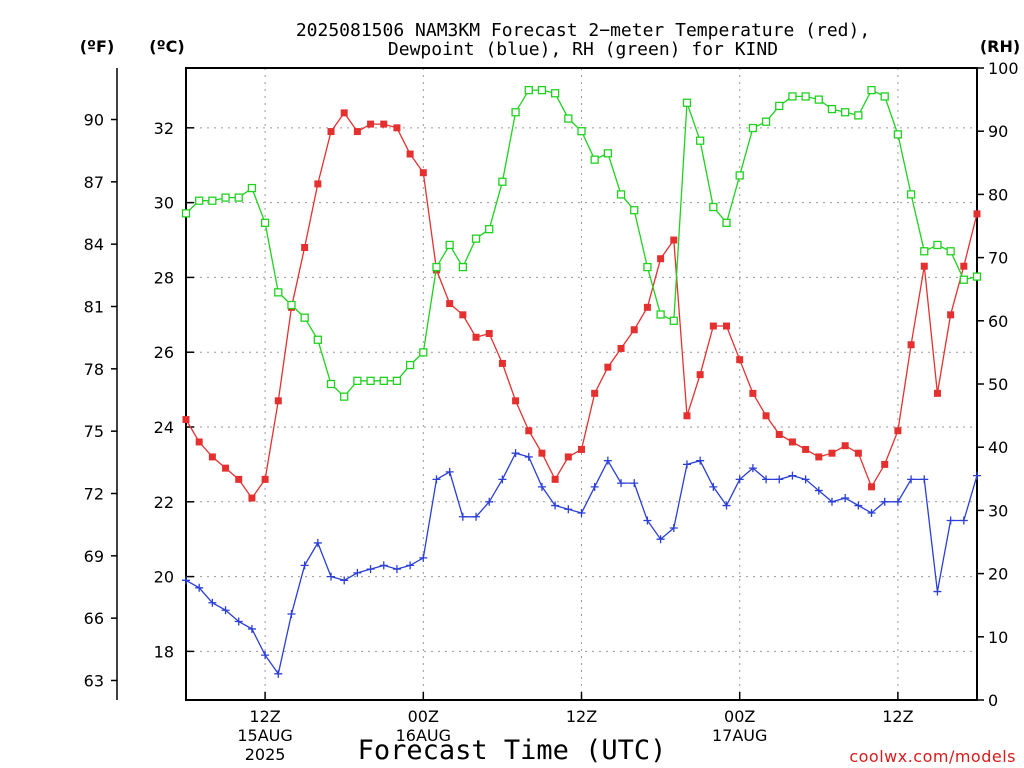 The width and height of the screenshot is (1024, 768). I want to click on fahrenheit-tick-label: 90, so click(94, 120).